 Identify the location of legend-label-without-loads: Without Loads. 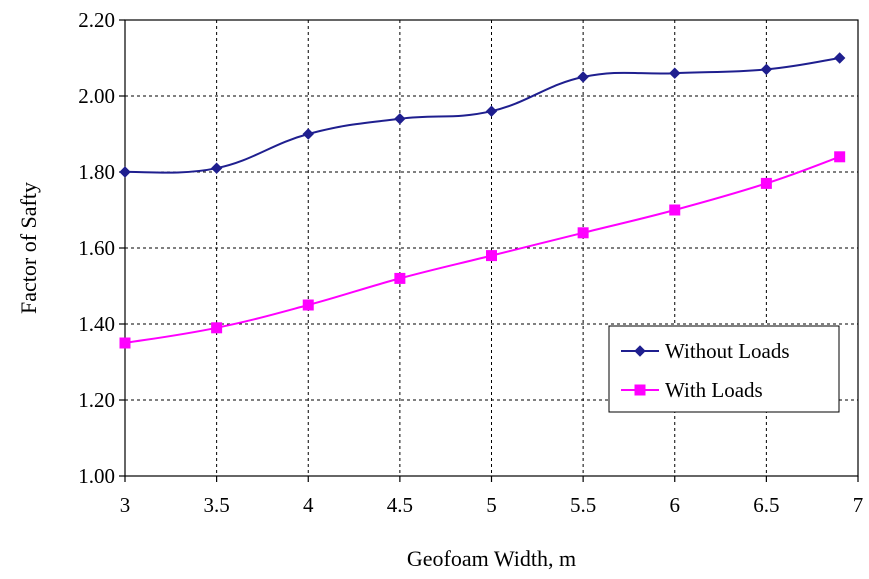
(727, 351).